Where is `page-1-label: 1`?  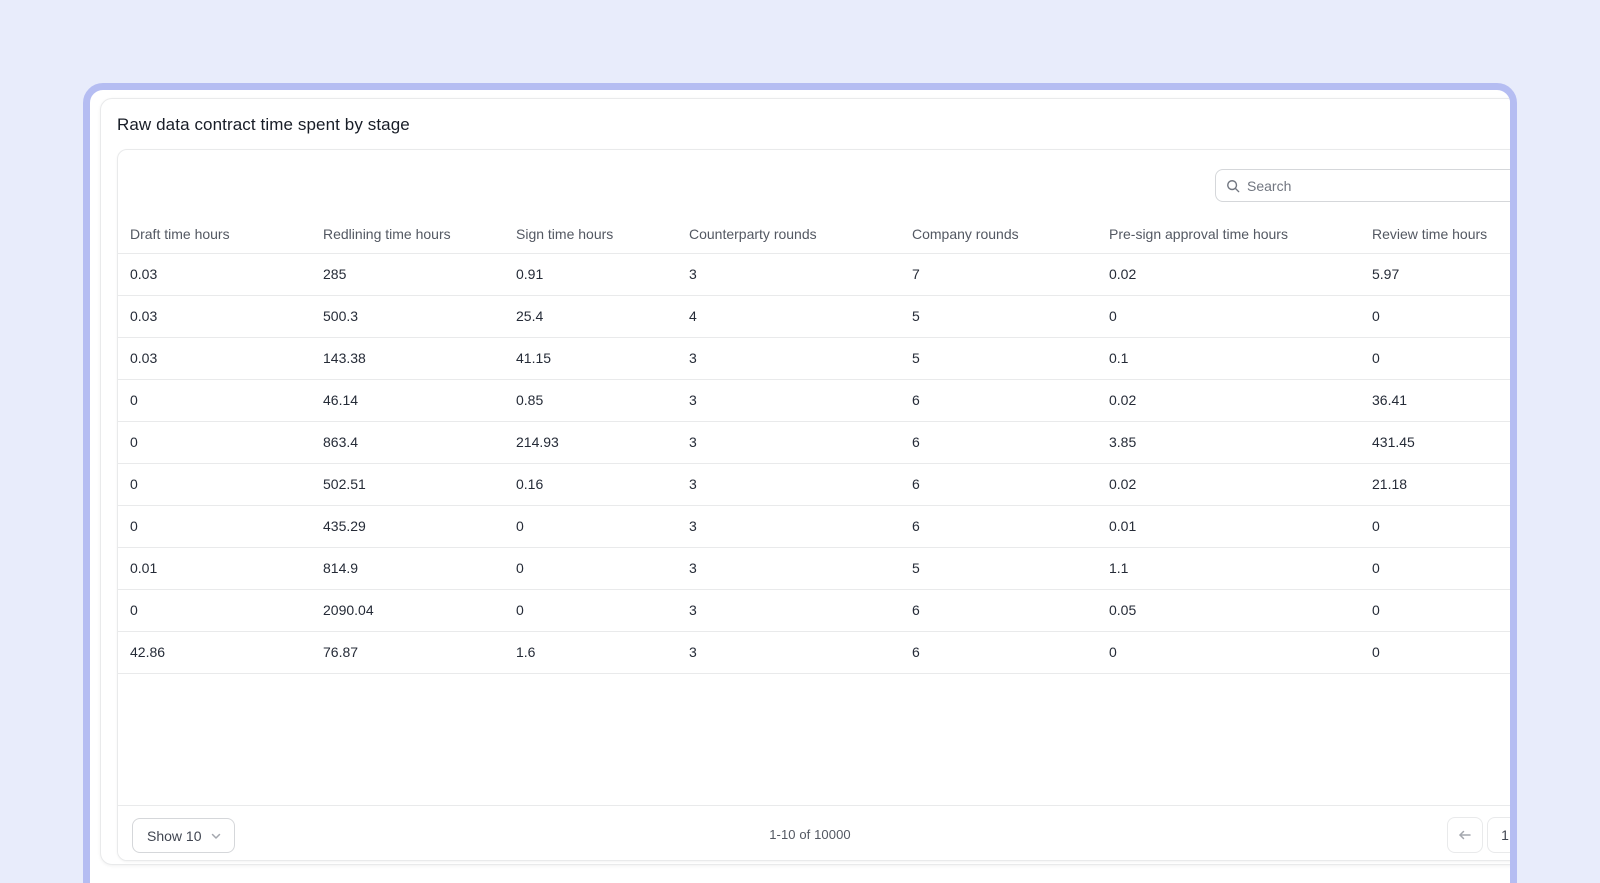
page-1-label: 1 is located at coordinates (1505, 835).